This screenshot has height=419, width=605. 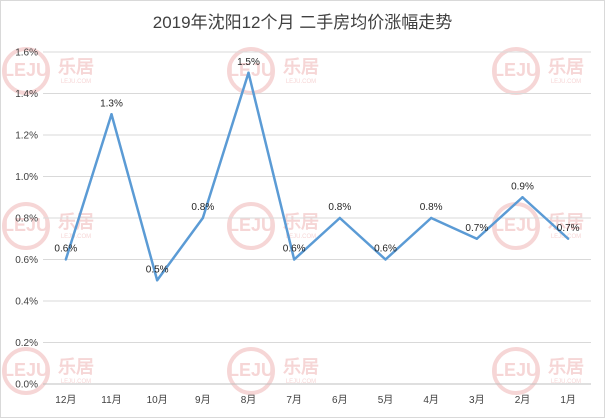 What do you see at coordinates (65, 400) in the screenshot?
I see `x-tick-label: 12月` at bounding box center [65, 400].